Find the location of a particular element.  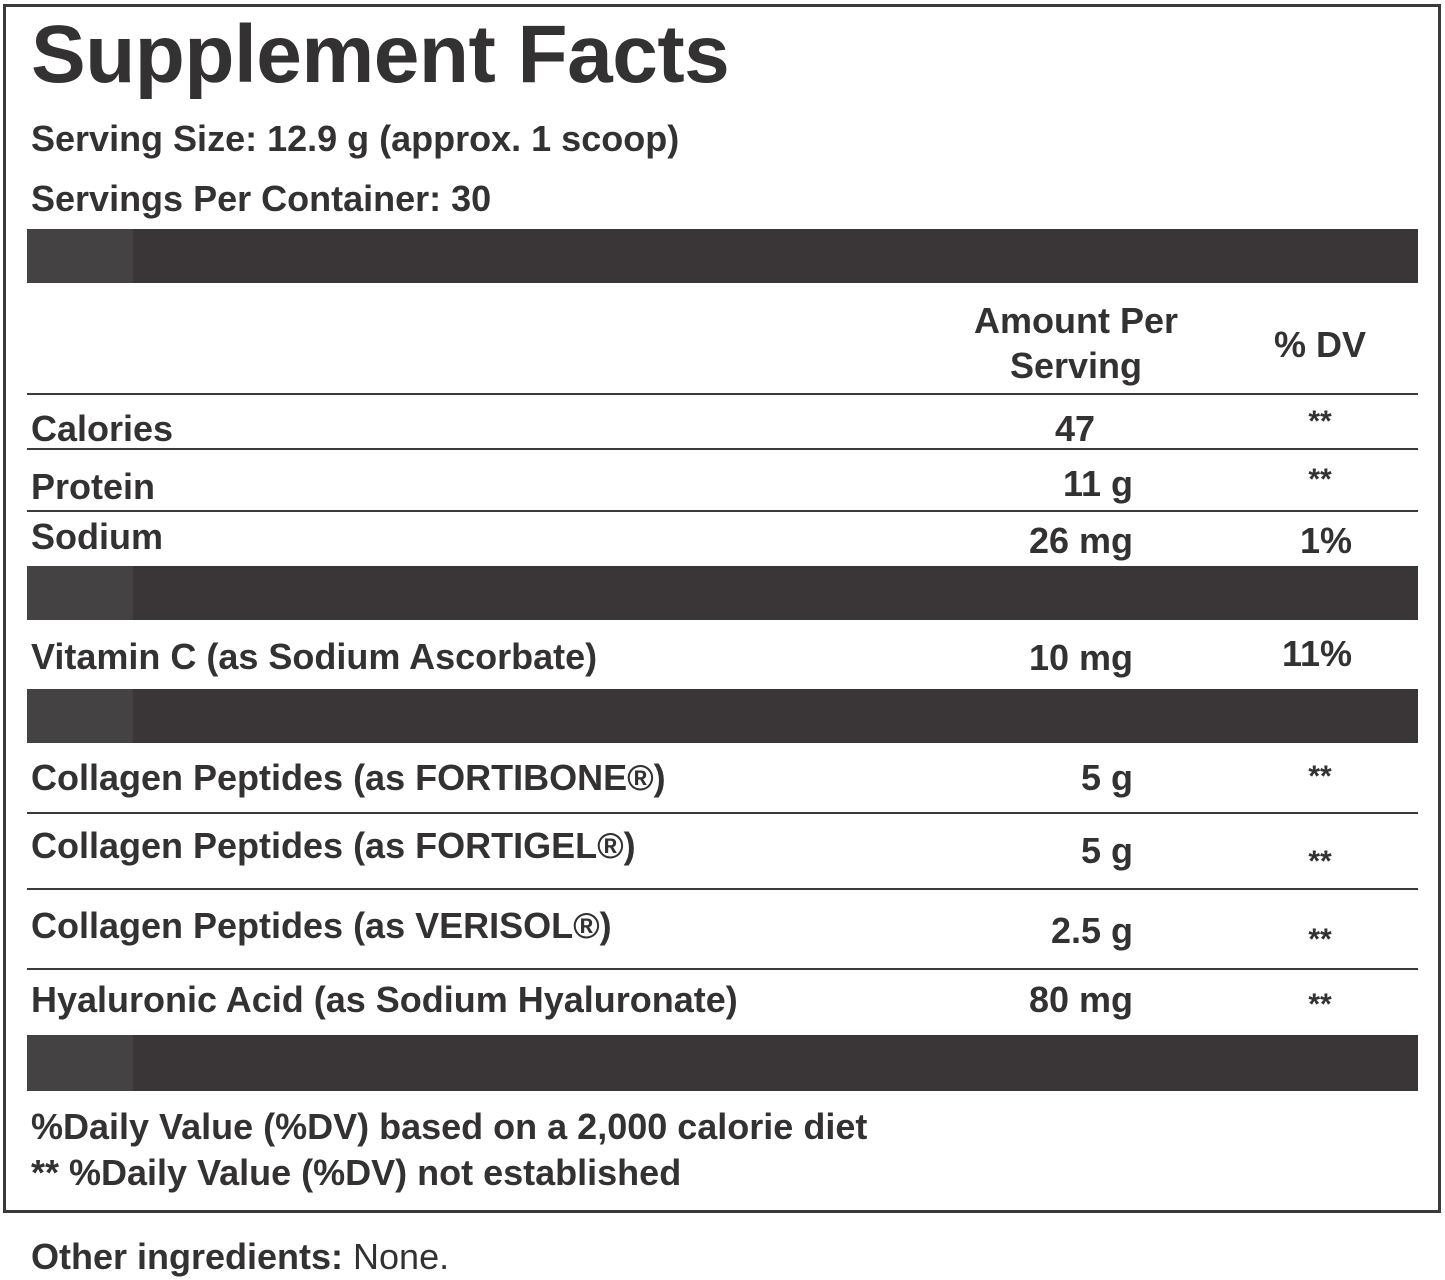

nutrient-name: Sodium is located at coordinates (97, 536).